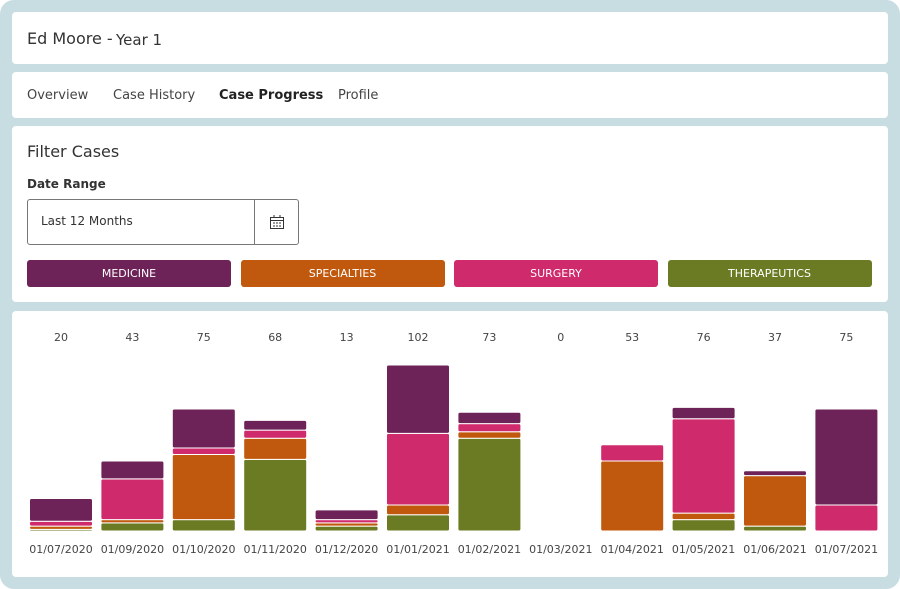 The height and width of the screenshot is (589, 900). I want to click on total-label: 0, so click(560, 337).